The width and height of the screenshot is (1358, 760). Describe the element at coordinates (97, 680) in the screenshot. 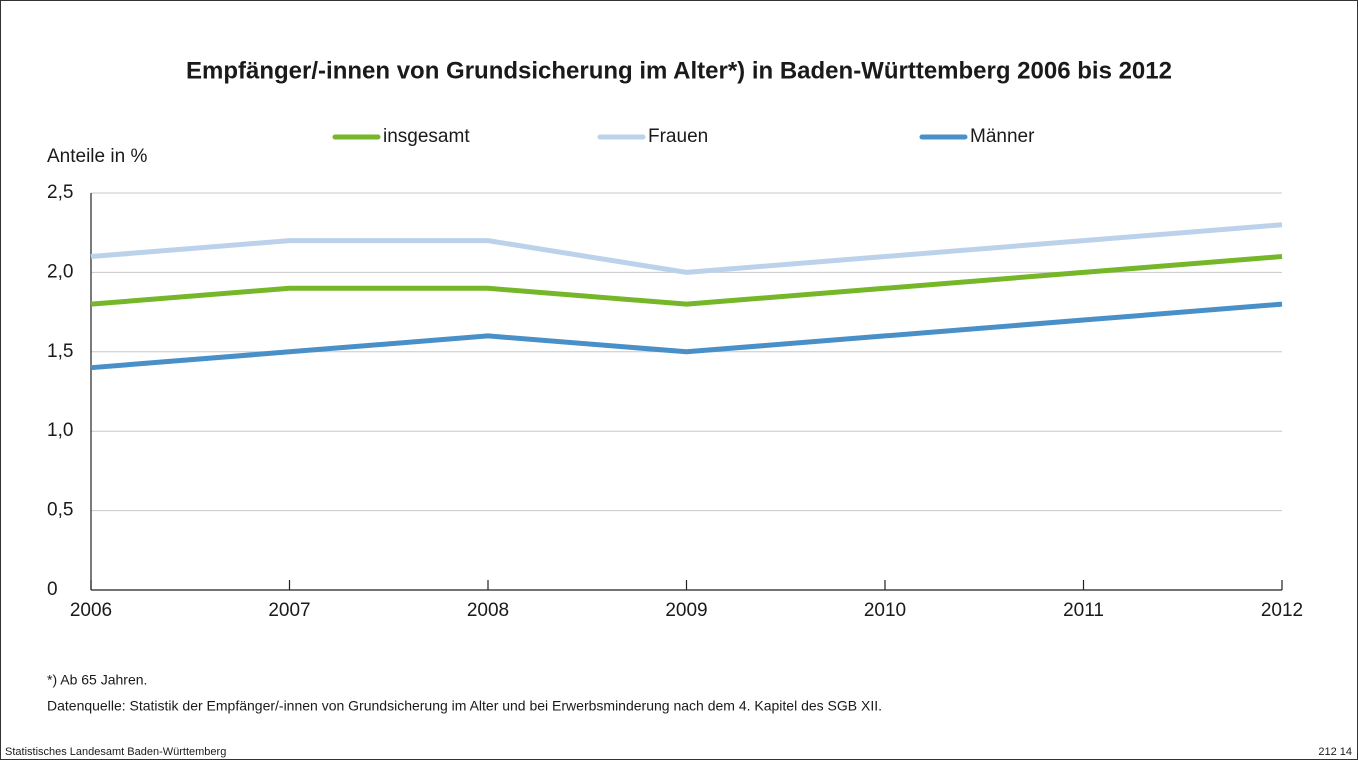

I see `footnote: *) Ab 65 Jahren.` at that location.